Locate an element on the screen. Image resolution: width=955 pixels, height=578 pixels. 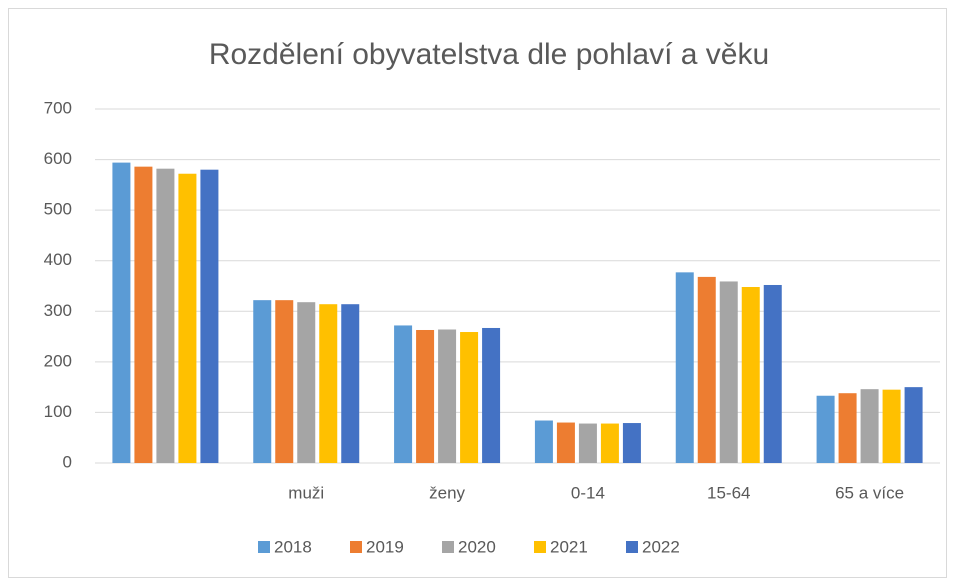
x-tick-label: 0-14 is located at coordinates (588, 492).